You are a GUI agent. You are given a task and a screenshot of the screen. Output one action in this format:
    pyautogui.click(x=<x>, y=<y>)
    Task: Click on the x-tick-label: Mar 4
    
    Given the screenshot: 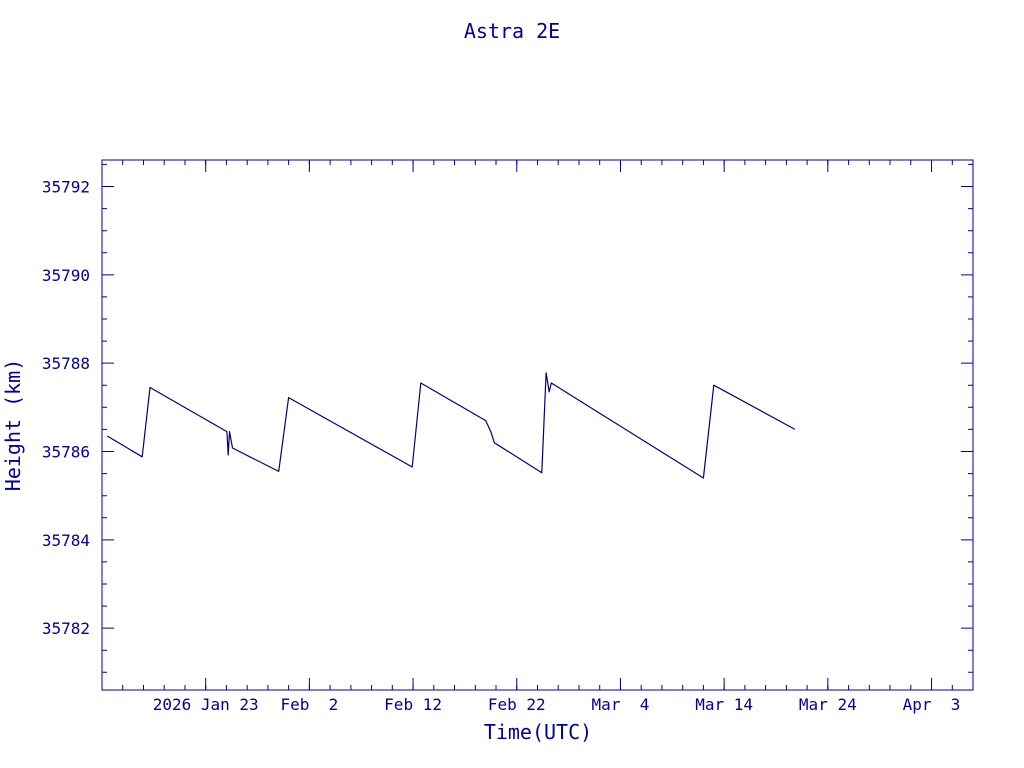 What is the action you would take?
    pyautogui.click(x=621, y=704)
    